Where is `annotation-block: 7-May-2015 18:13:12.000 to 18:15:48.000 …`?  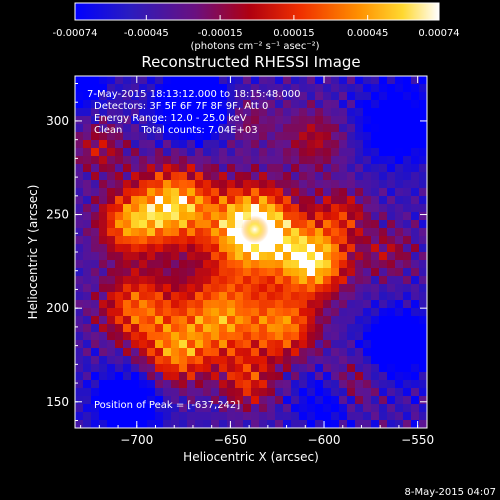
annotation-block: 7-May-2015 18:13:12.000 to 18:15:48.000 … is located at coordinates (193, 112).